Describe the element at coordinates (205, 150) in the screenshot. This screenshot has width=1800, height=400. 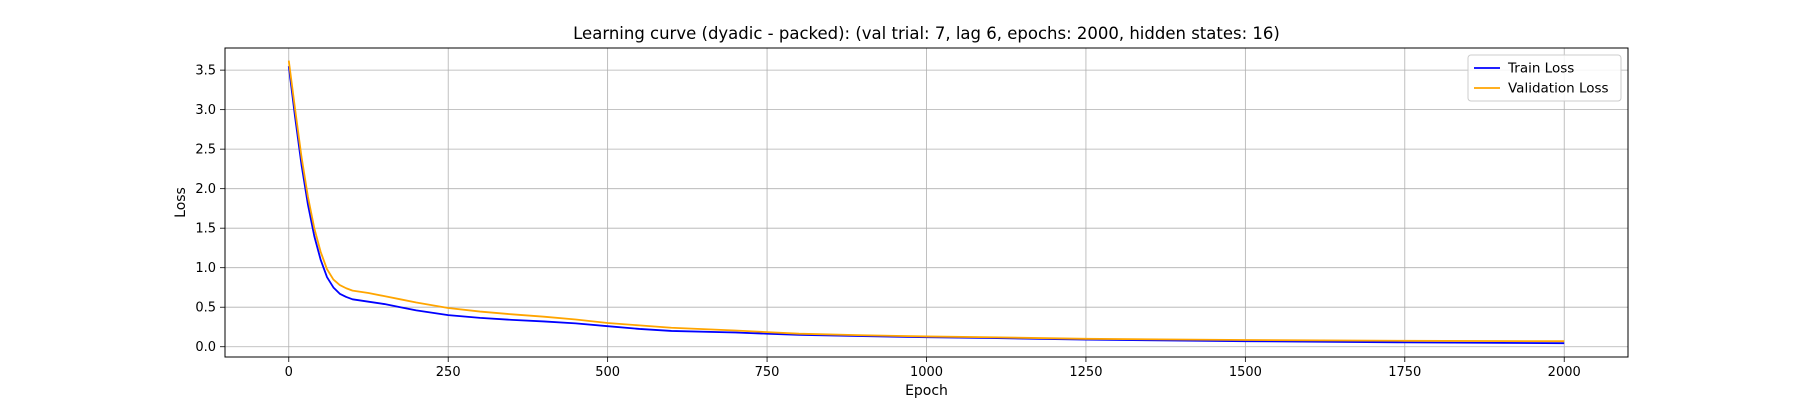
I see `y-tick-label: 2.5` at that location.